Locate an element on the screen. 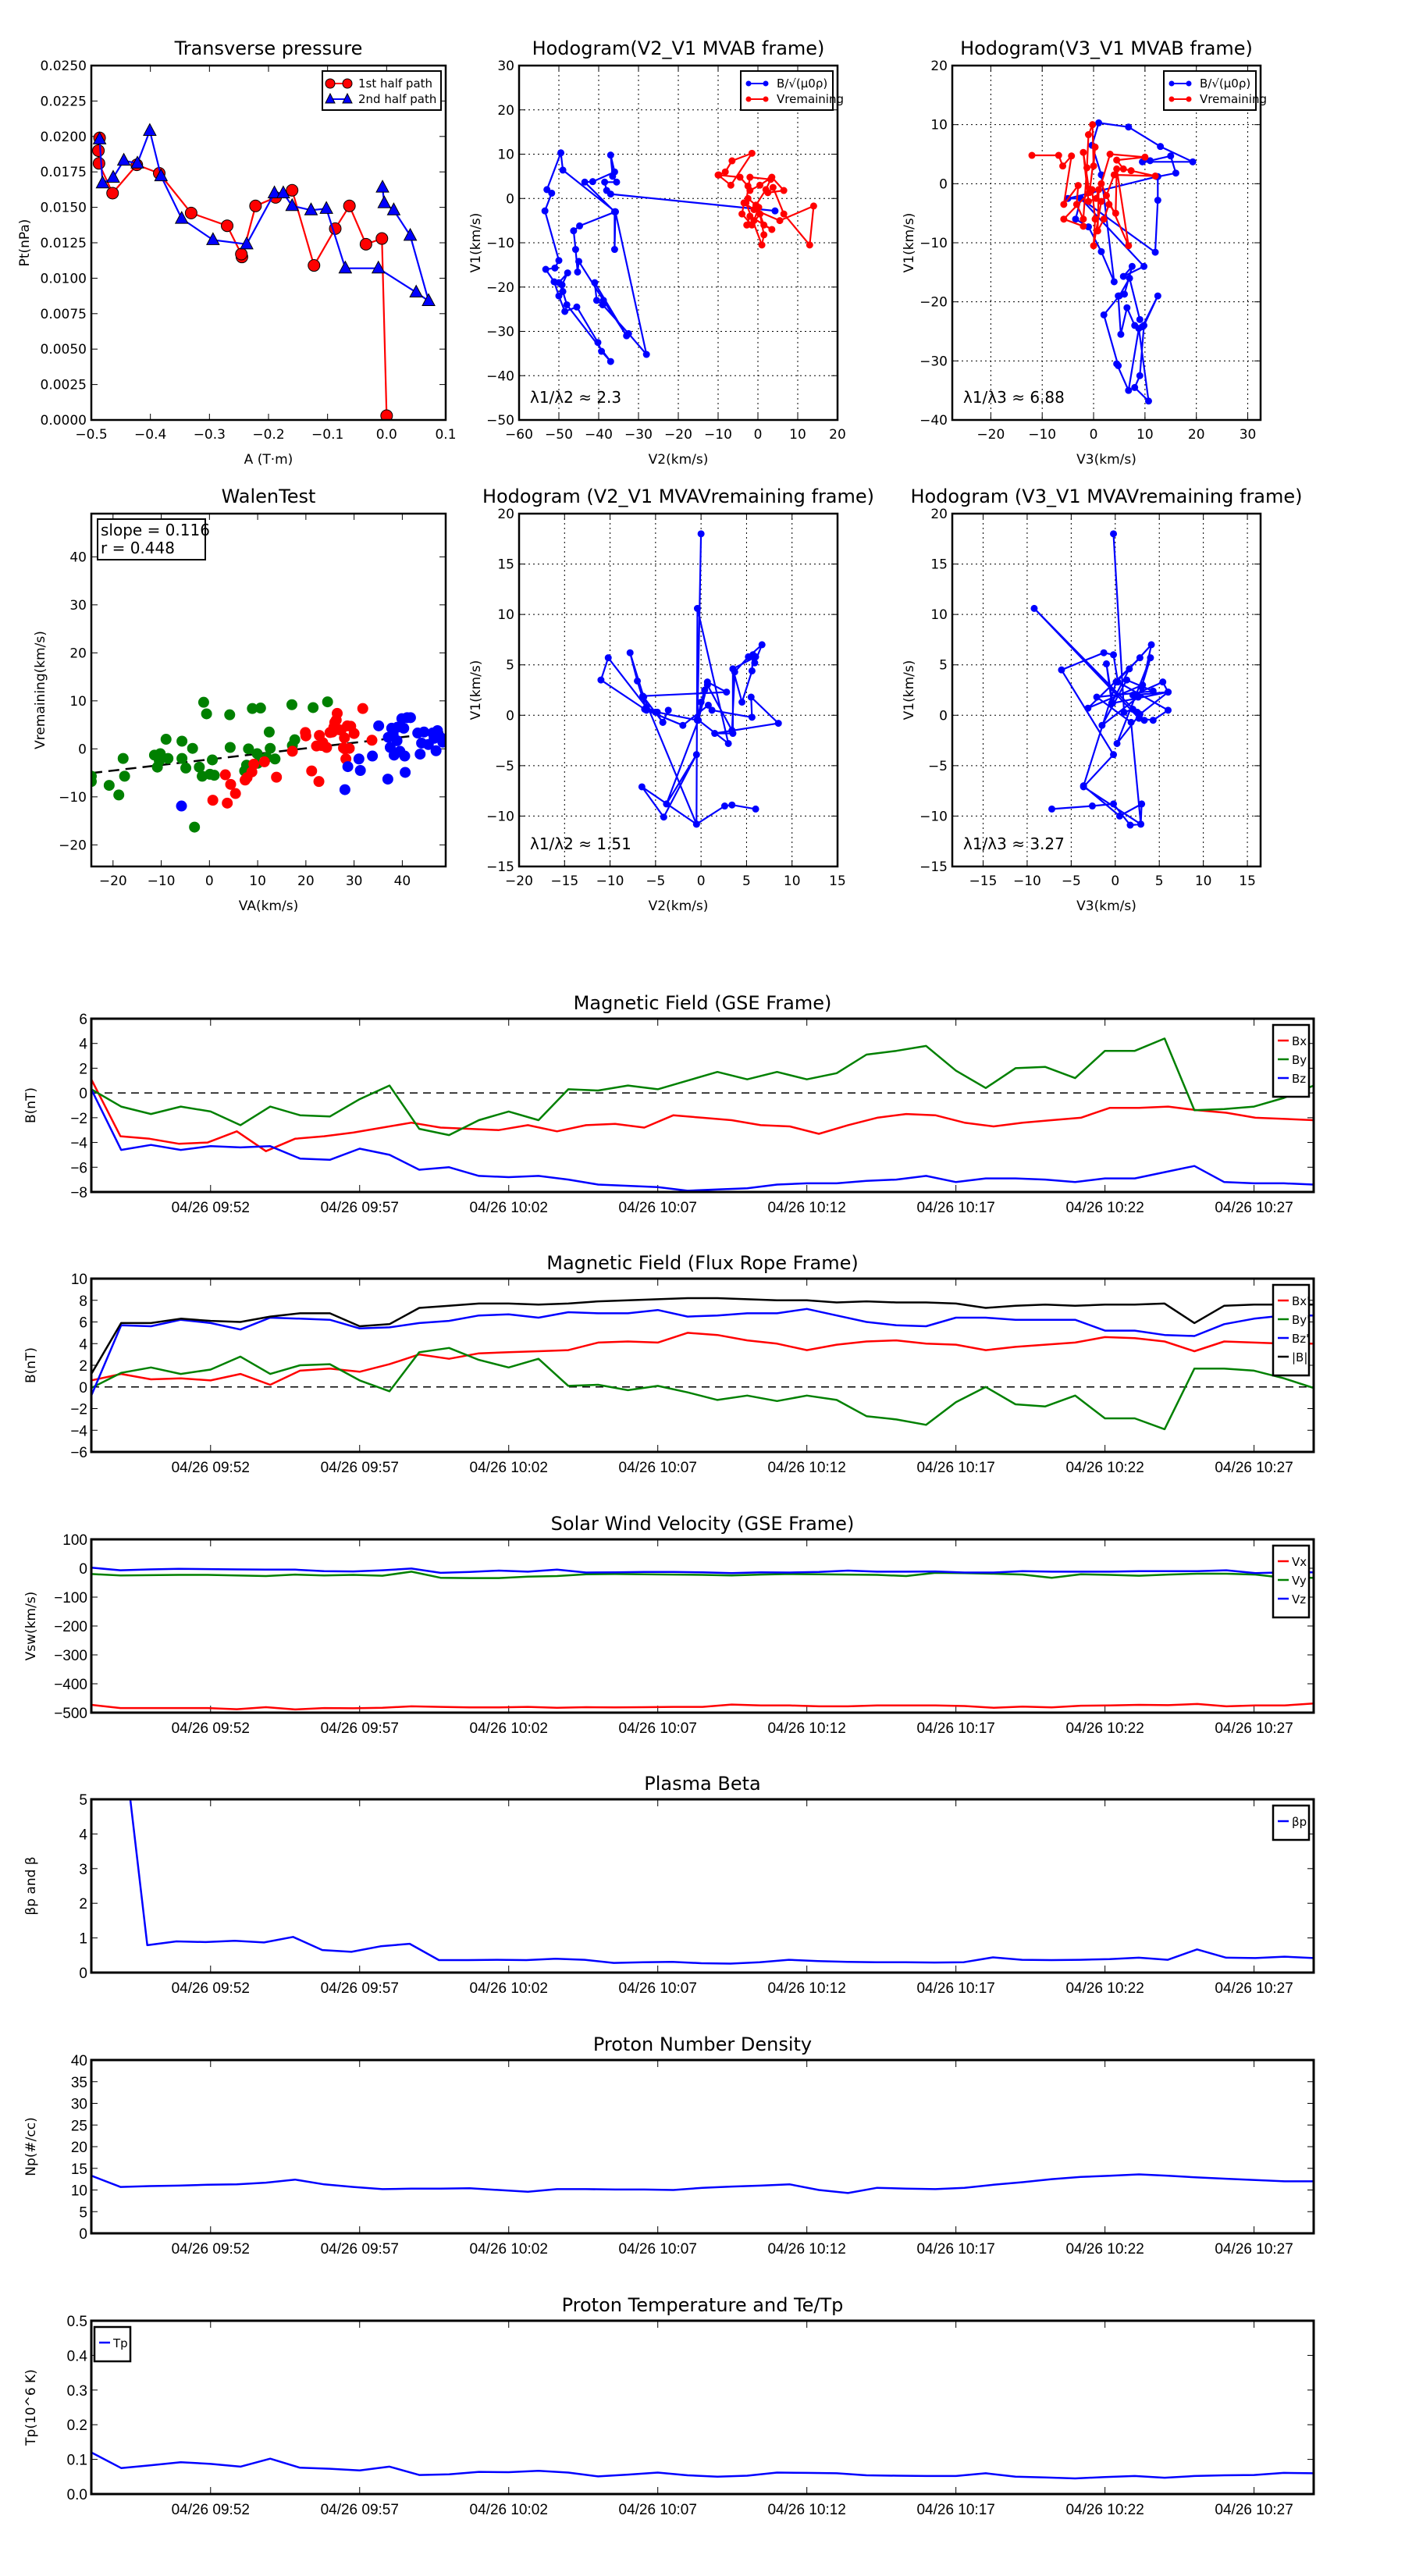 This screenshot has width=1405, height=2576. y-tick-label: −10 is located at coordinates (500, 817).